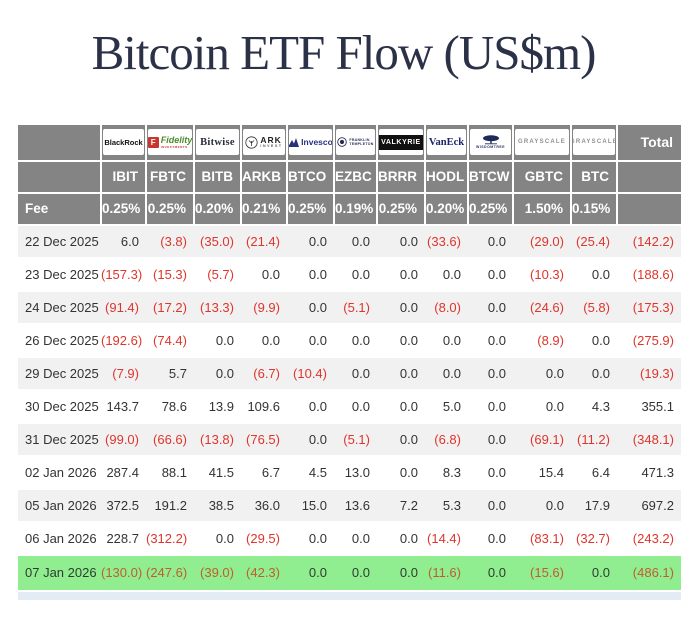  I want to click on ticker-header: ARKB, so click(264, 177).